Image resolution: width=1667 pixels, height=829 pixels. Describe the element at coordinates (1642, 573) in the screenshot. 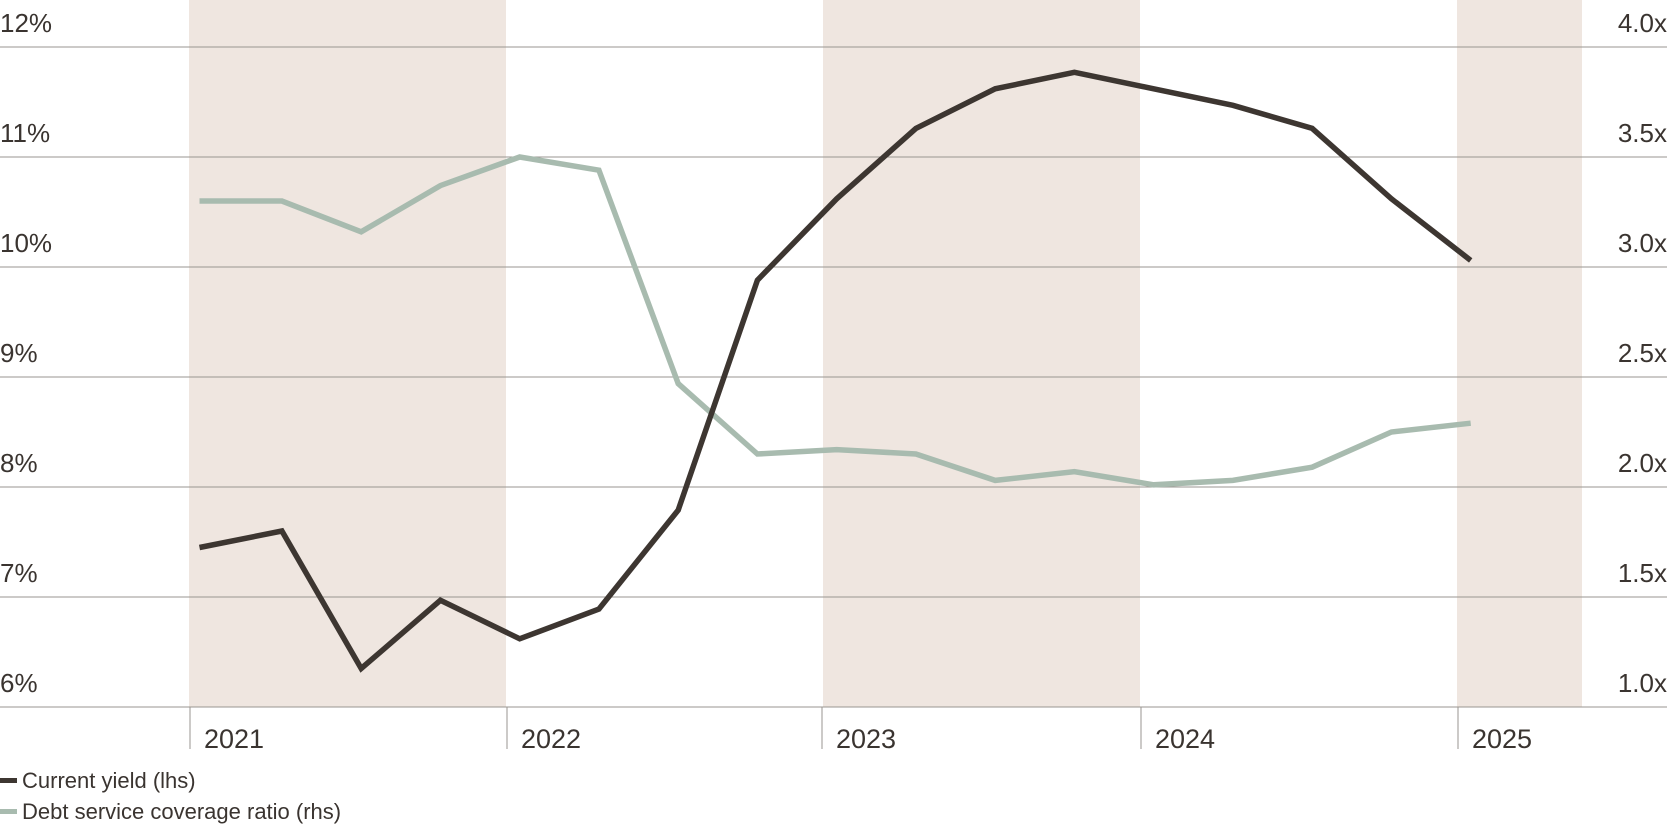

I see `right-tick-label: 1.5x` at that location.